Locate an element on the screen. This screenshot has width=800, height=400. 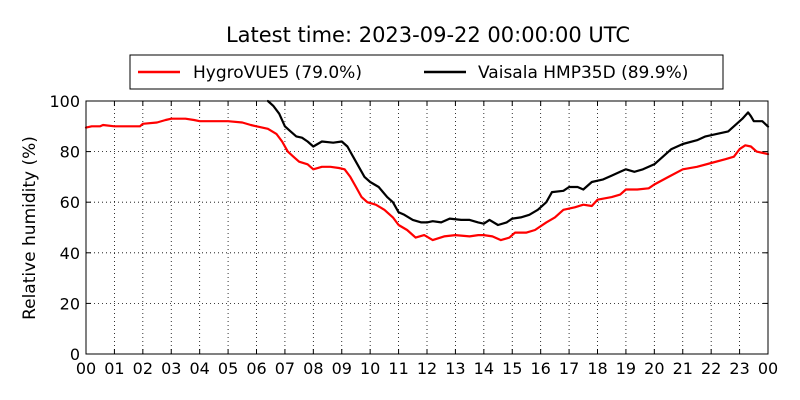
x-tick-label: 11 is located at coordinates (398, 368).